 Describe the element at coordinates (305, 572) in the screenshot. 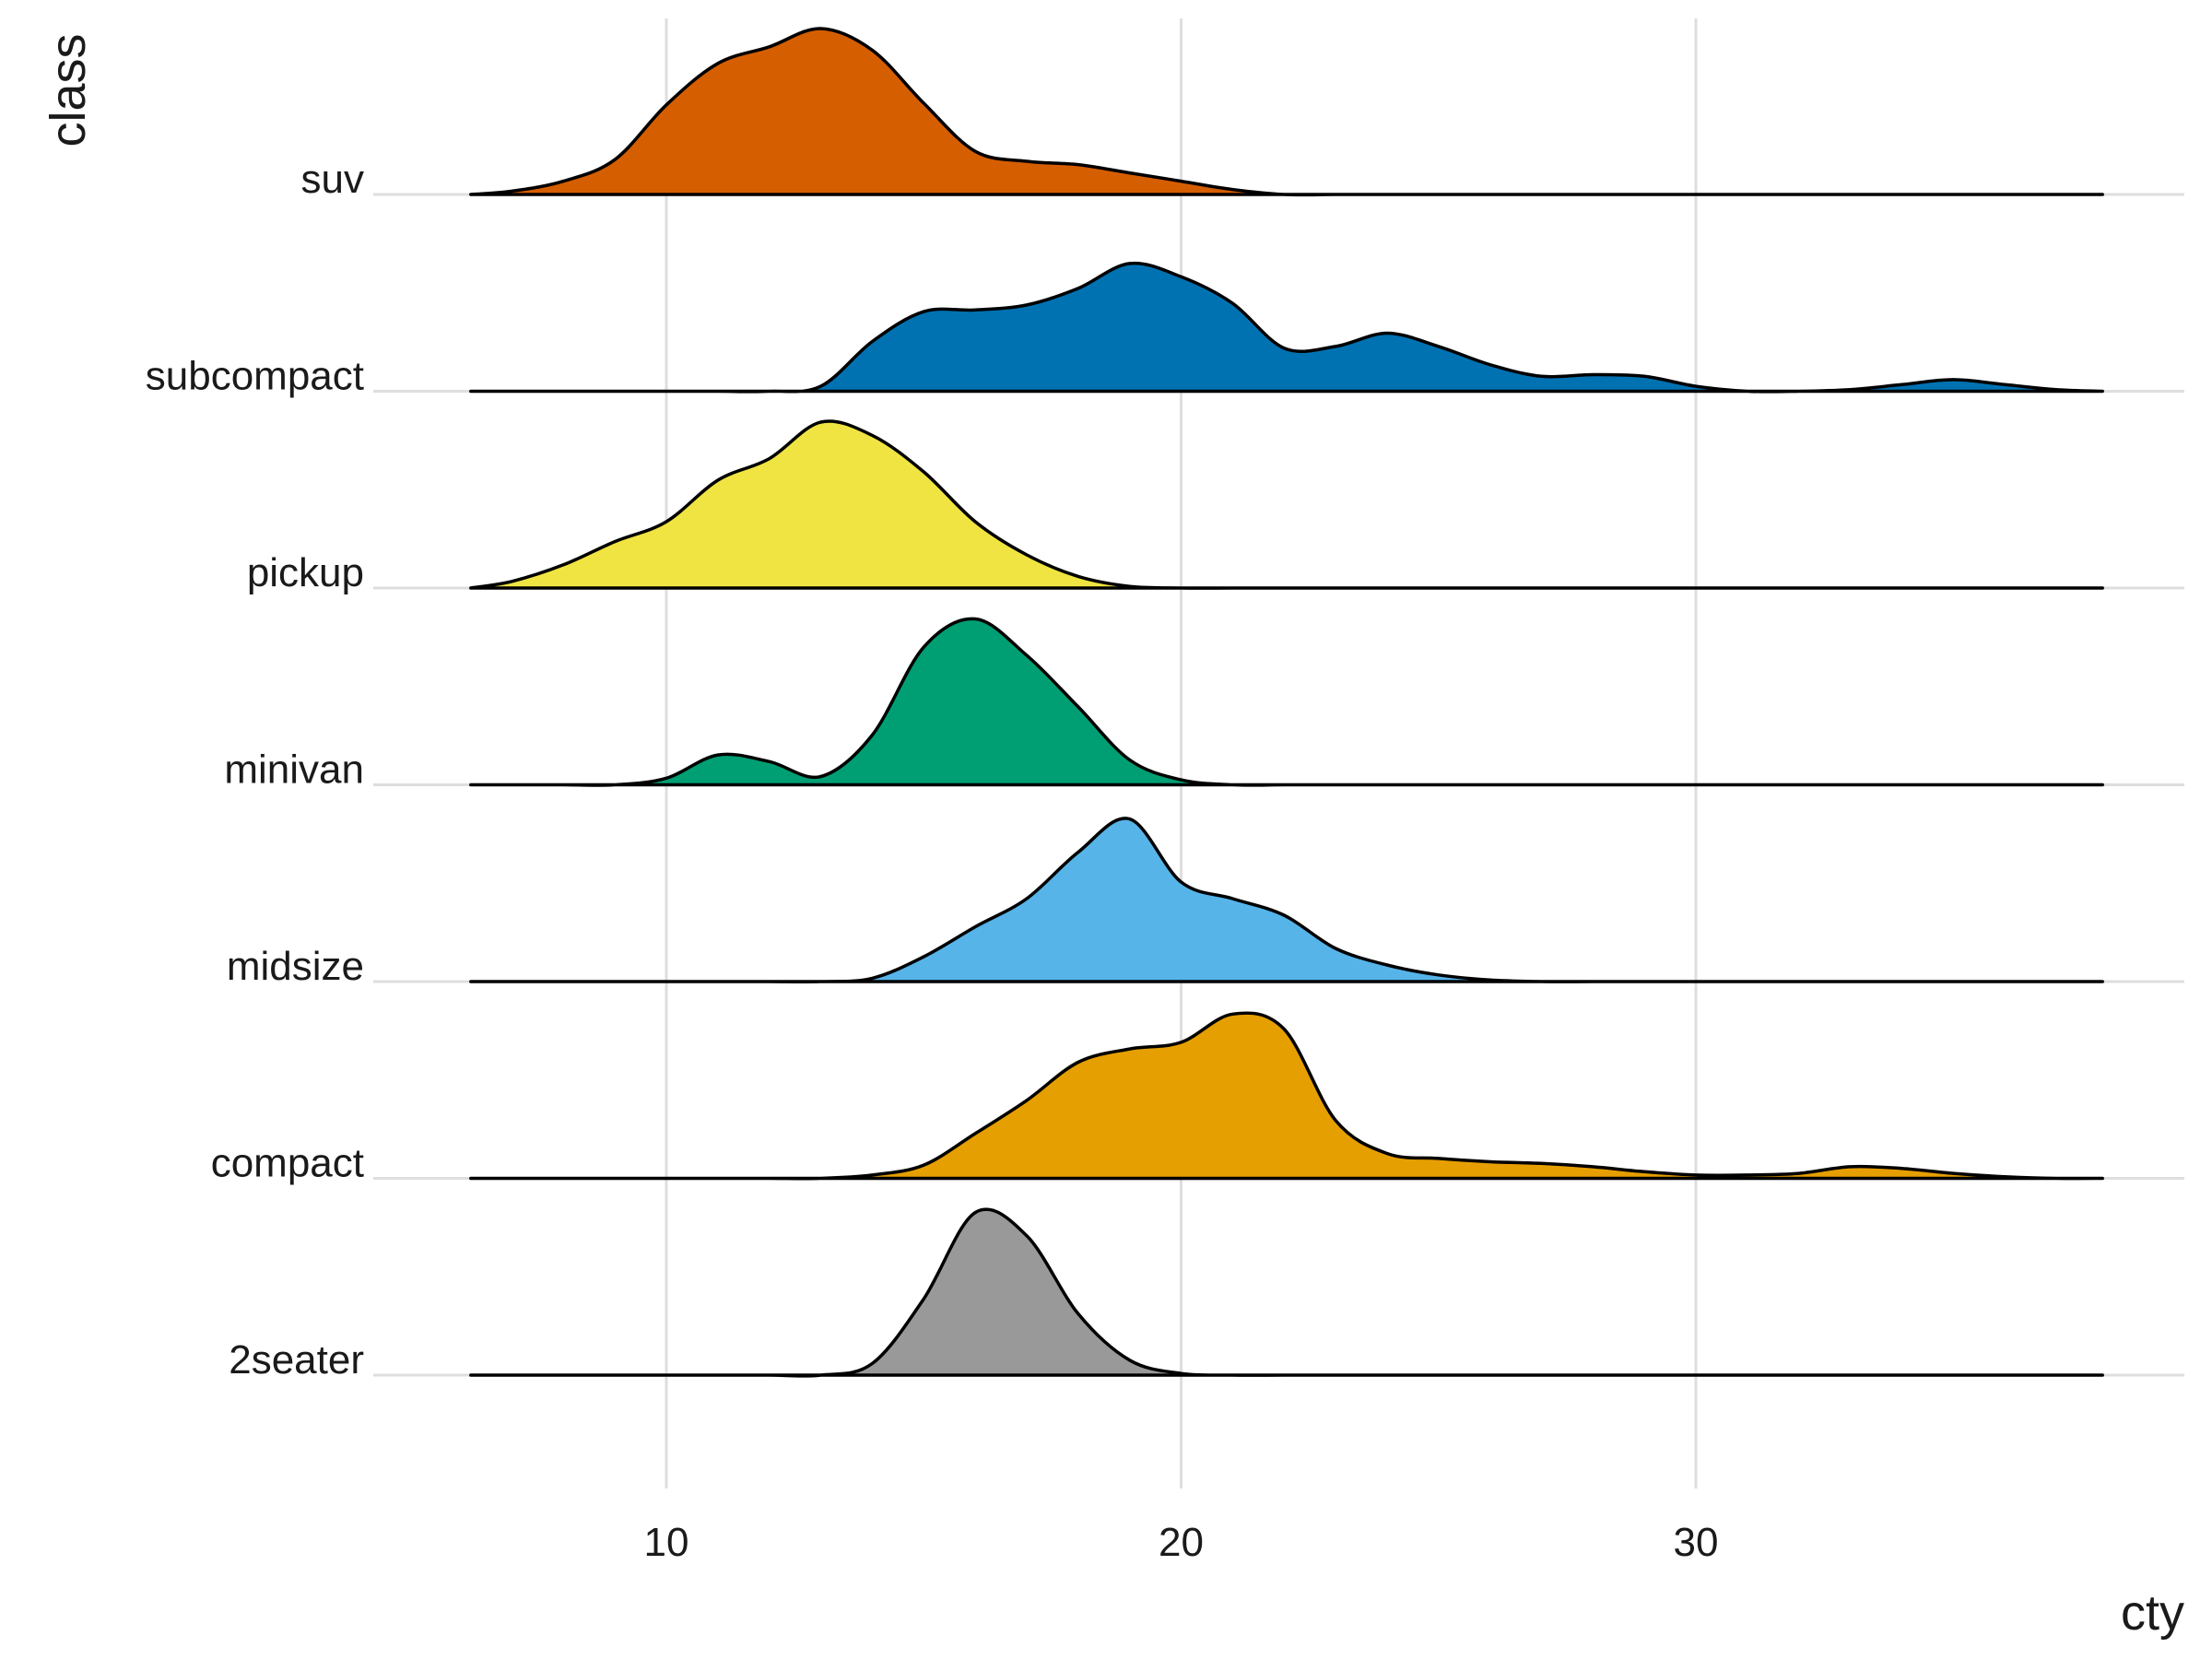

I see `category-label-pickup: pickup` at that location.